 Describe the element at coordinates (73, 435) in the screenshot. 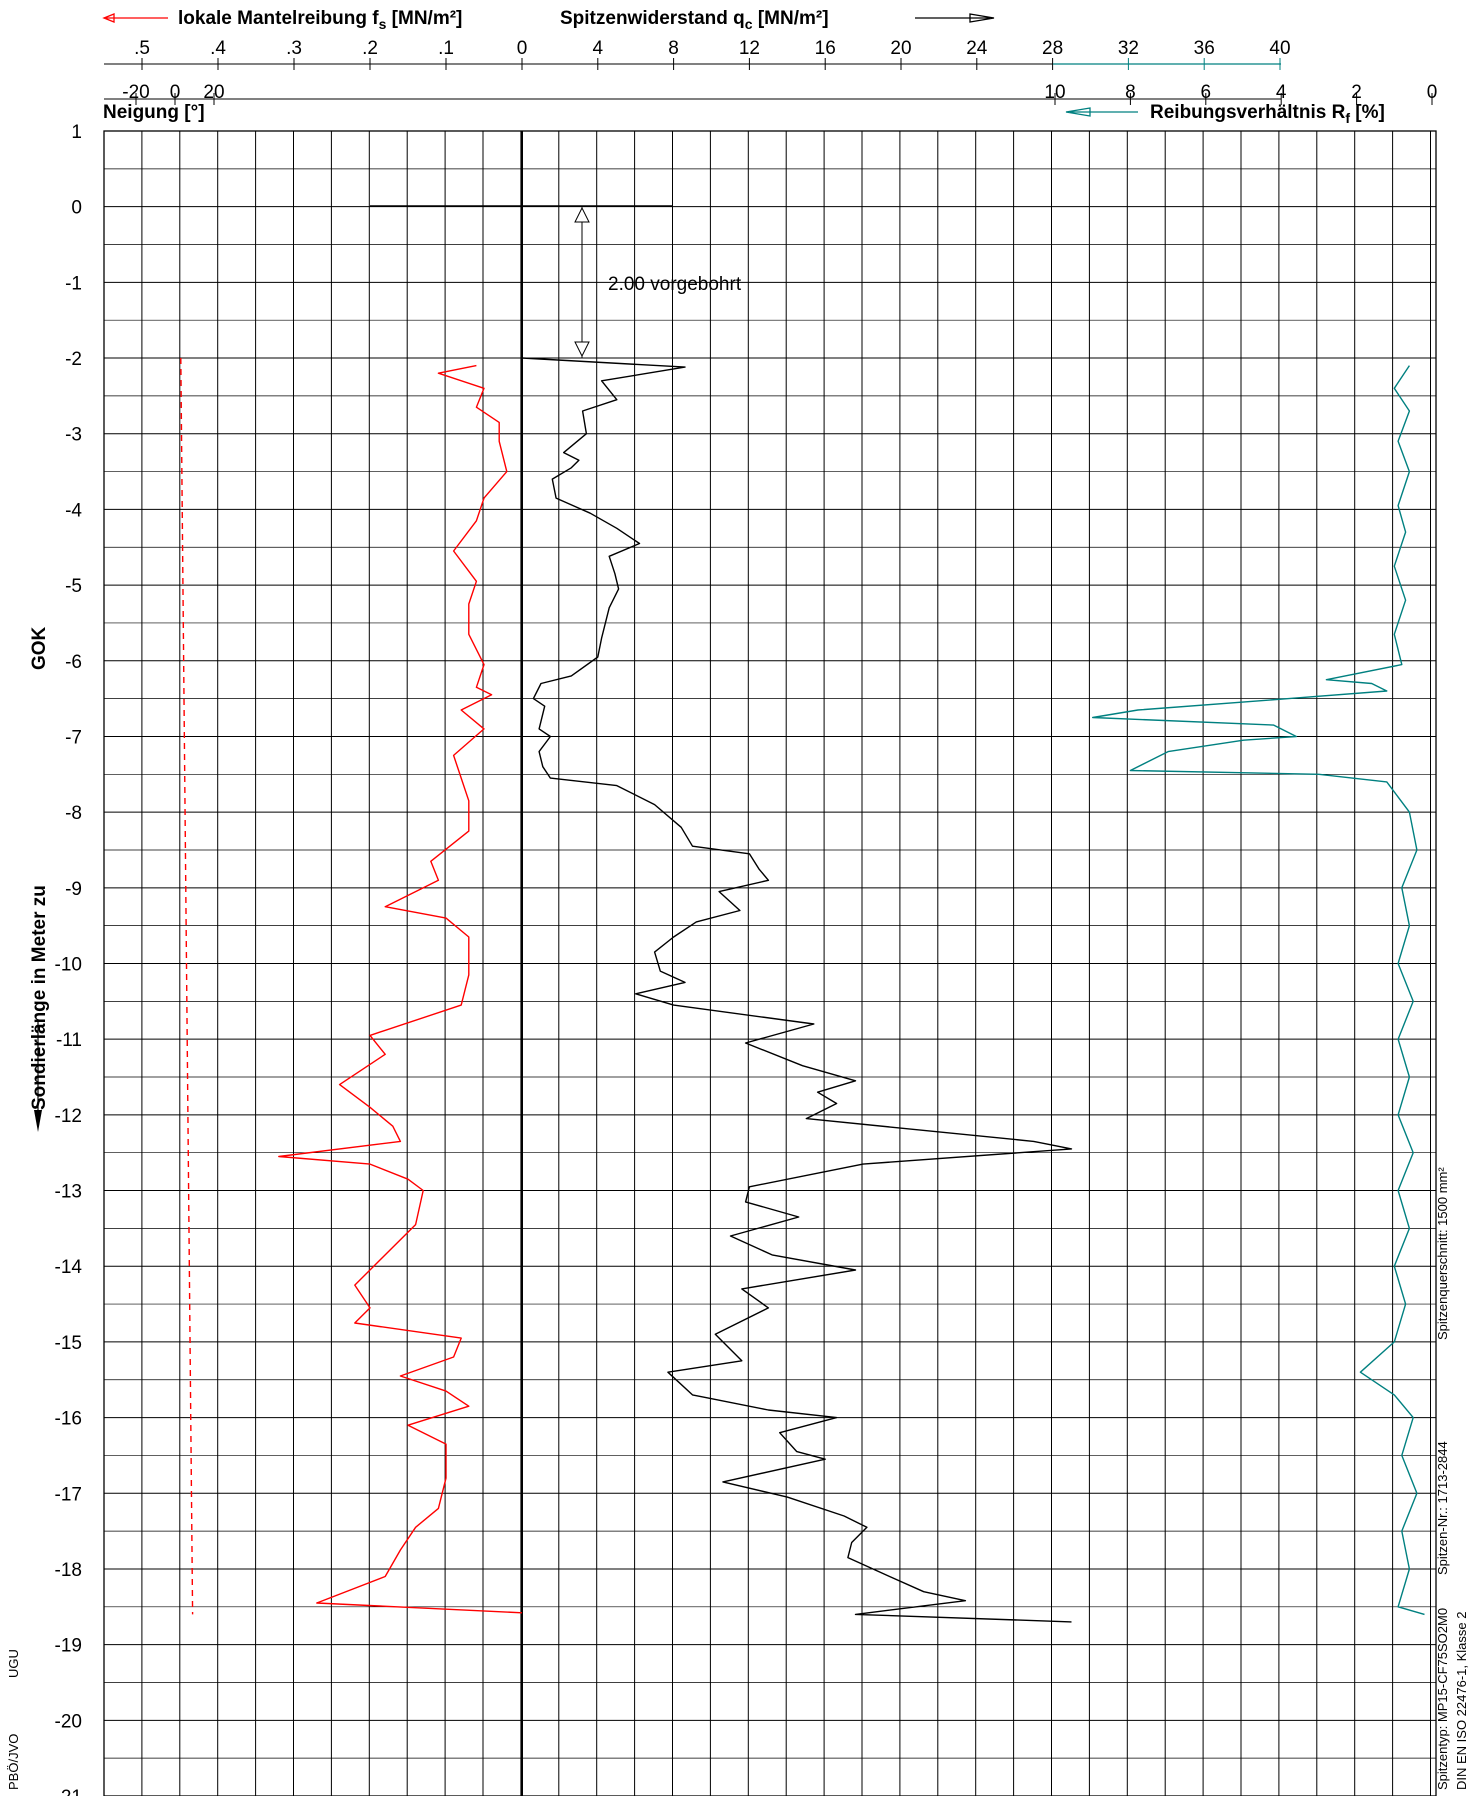

I see `depth-tick-label: -3` at that location.